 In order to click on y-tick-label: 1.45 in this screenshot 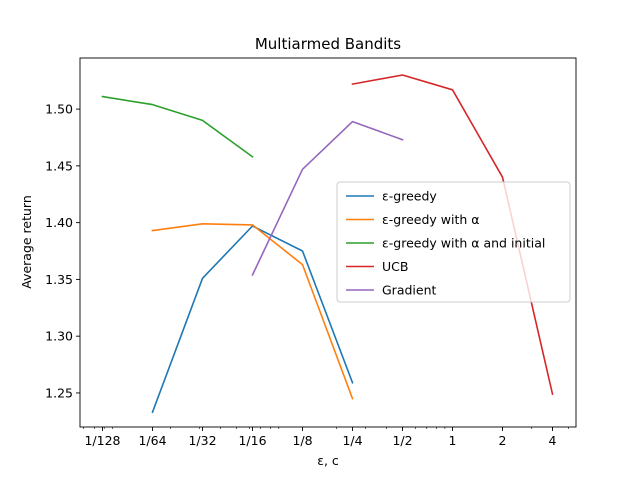, I will do `click(59, 165)`.